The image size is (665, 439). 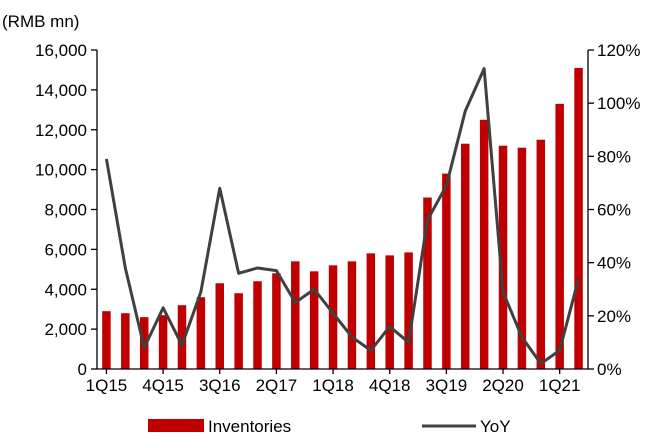 I want to click on x-tick-label: 3Q19, so click(x=447, y=385).